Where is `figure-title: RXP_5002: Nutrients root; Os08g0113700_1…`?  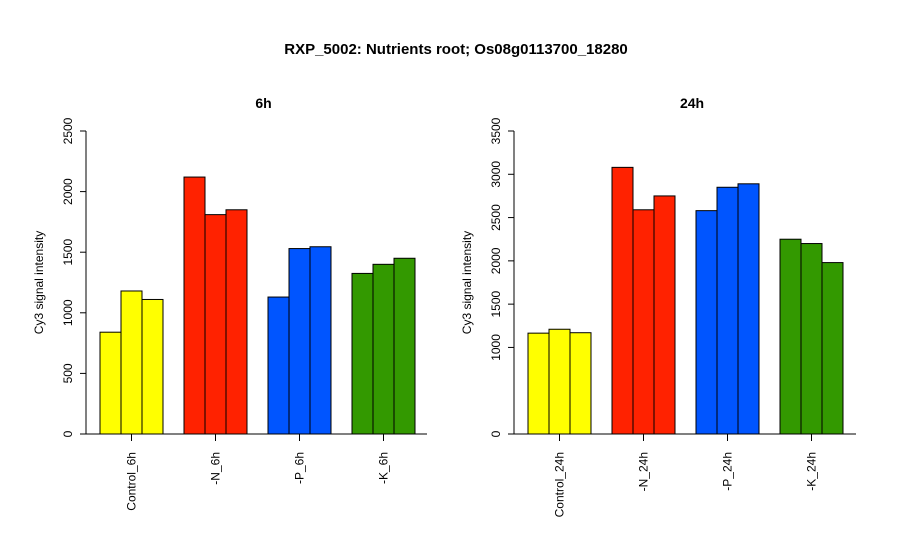
figure-title: RXP_5002: Nutrients root; Os08g0113700_1… is located at coordinates (456, 49).